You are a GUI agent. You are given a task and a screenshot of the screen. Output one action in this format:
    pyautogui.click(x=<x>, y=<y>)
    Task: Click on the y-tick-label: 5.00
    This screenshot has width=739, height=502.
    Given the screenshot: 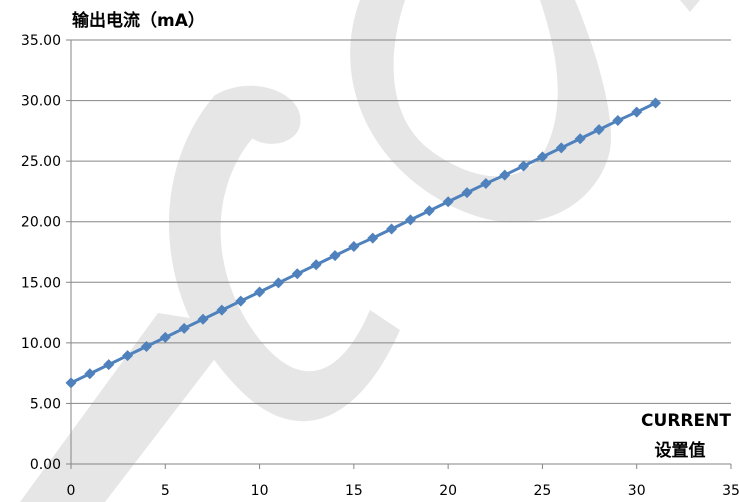 What is the action you would take?
    pyautogui.click(x=45, y=404)
    